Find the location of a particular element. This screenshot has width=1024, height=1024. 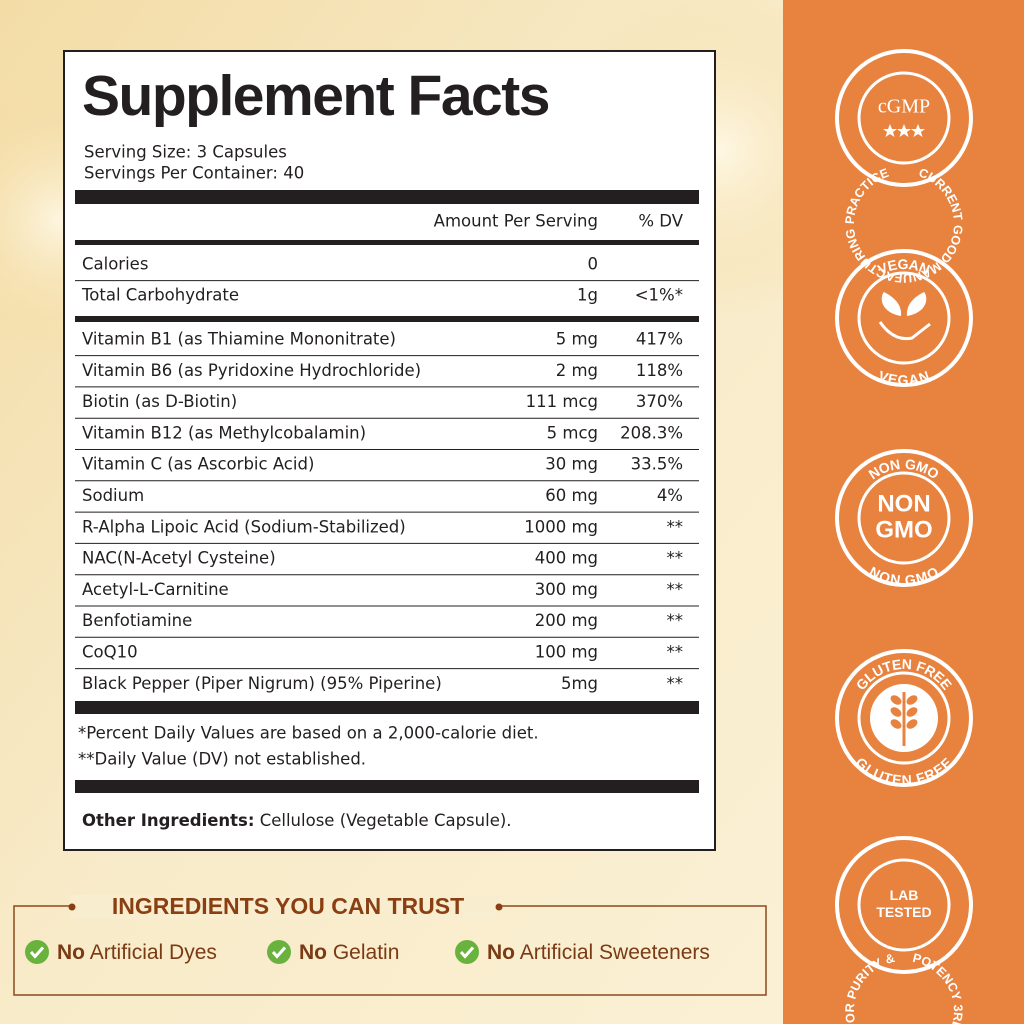

trust-item-text: Gelatin is located at coordinates (366, 952).